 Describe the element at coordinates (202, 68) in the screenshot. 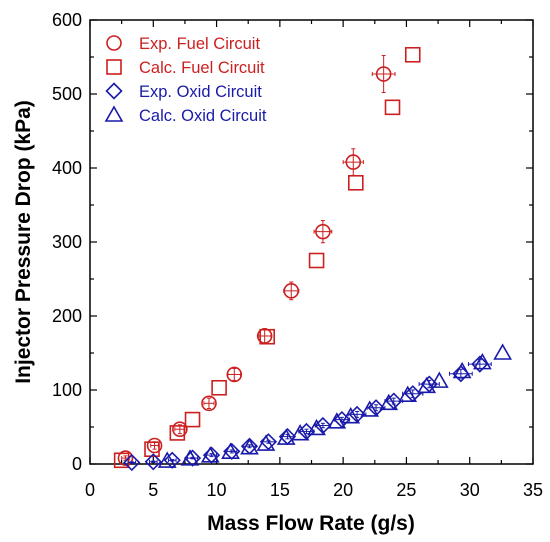

I see `legend-label: Calc. Fuel Circuit` at that location.